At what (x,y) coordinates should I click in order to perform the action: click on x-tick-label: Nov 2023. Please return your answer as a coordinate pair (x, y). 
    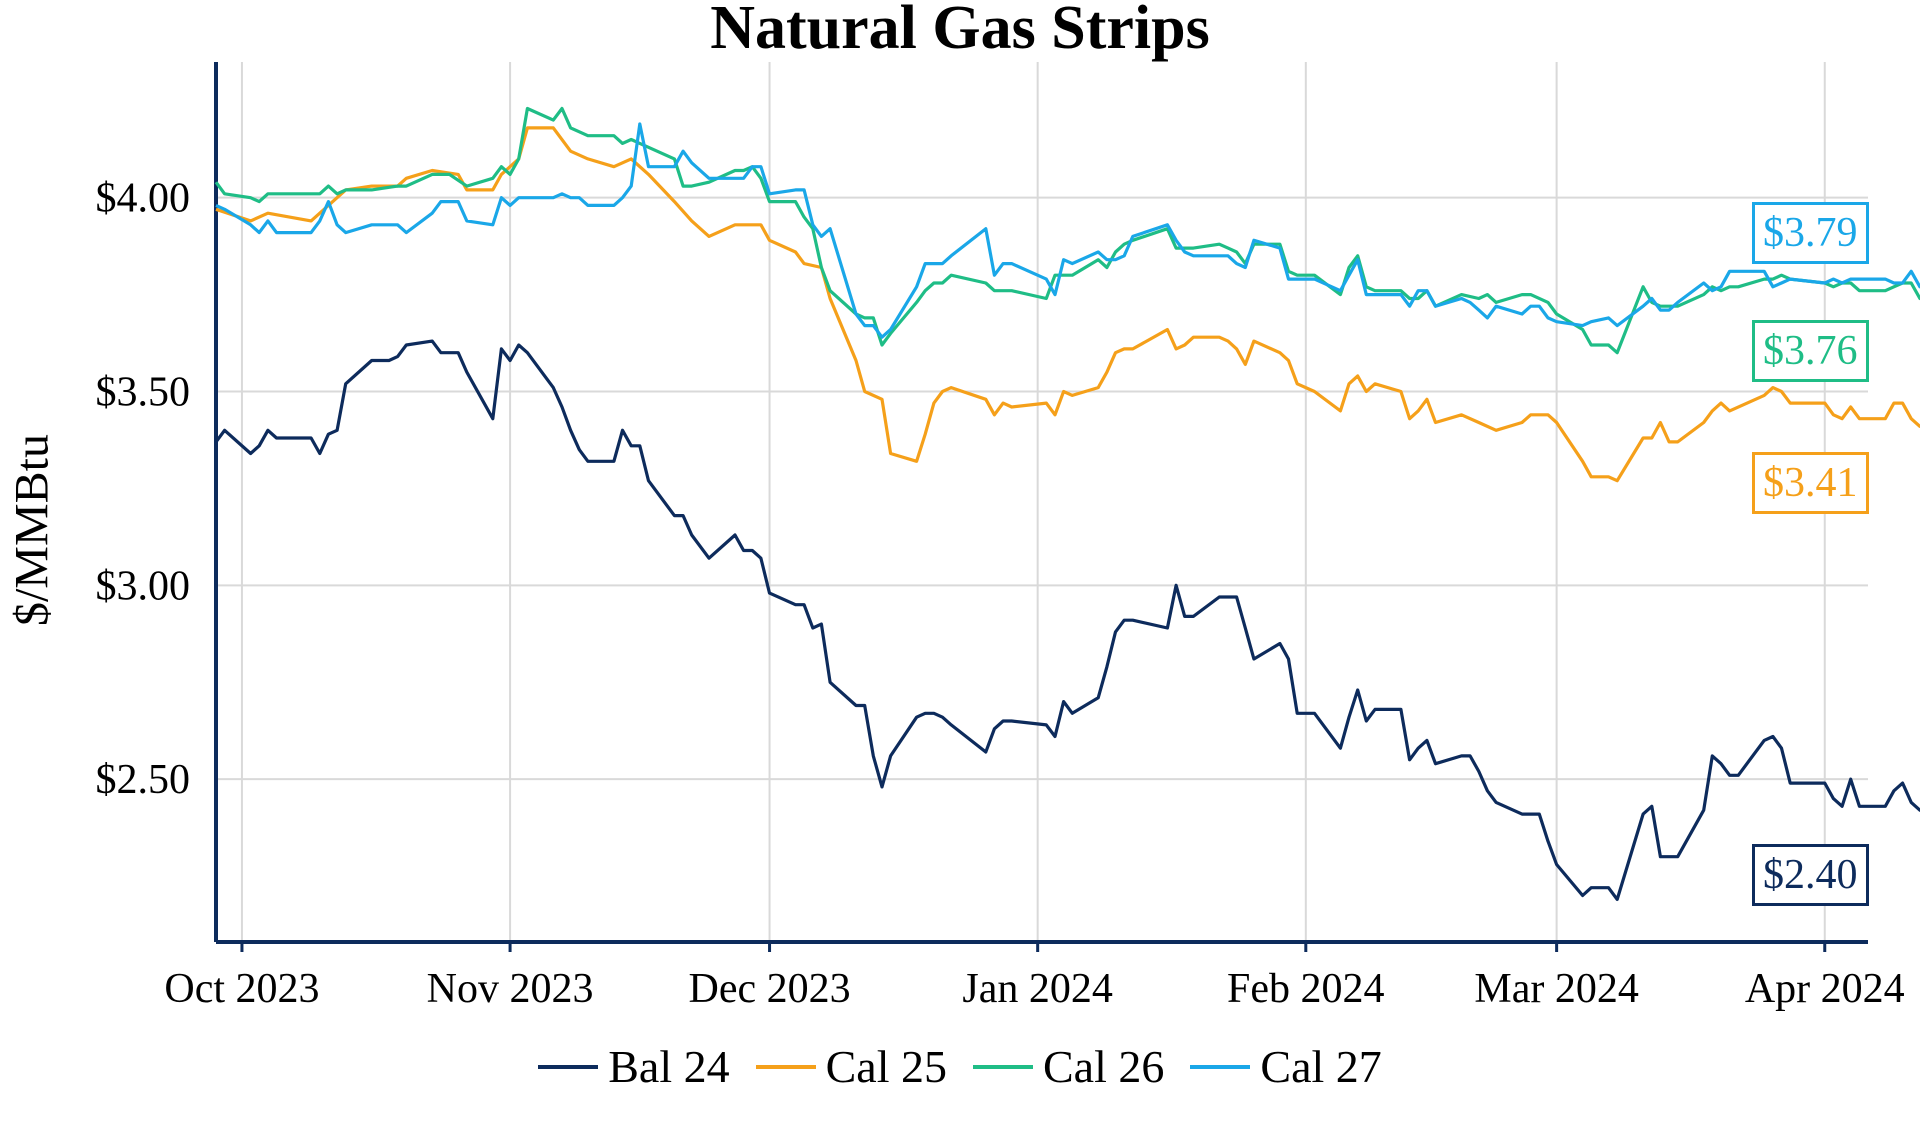
    Looking at the image, I should click on (510, 989).